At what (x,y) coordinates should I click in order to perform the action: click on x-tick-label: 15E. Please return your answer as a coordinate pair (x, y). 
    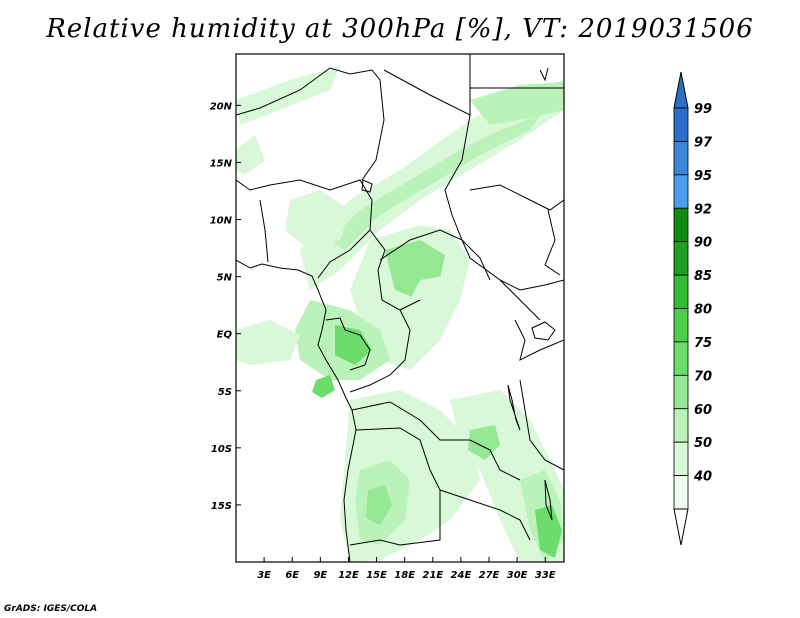
    Looking at the image, I should click on (376, 575).